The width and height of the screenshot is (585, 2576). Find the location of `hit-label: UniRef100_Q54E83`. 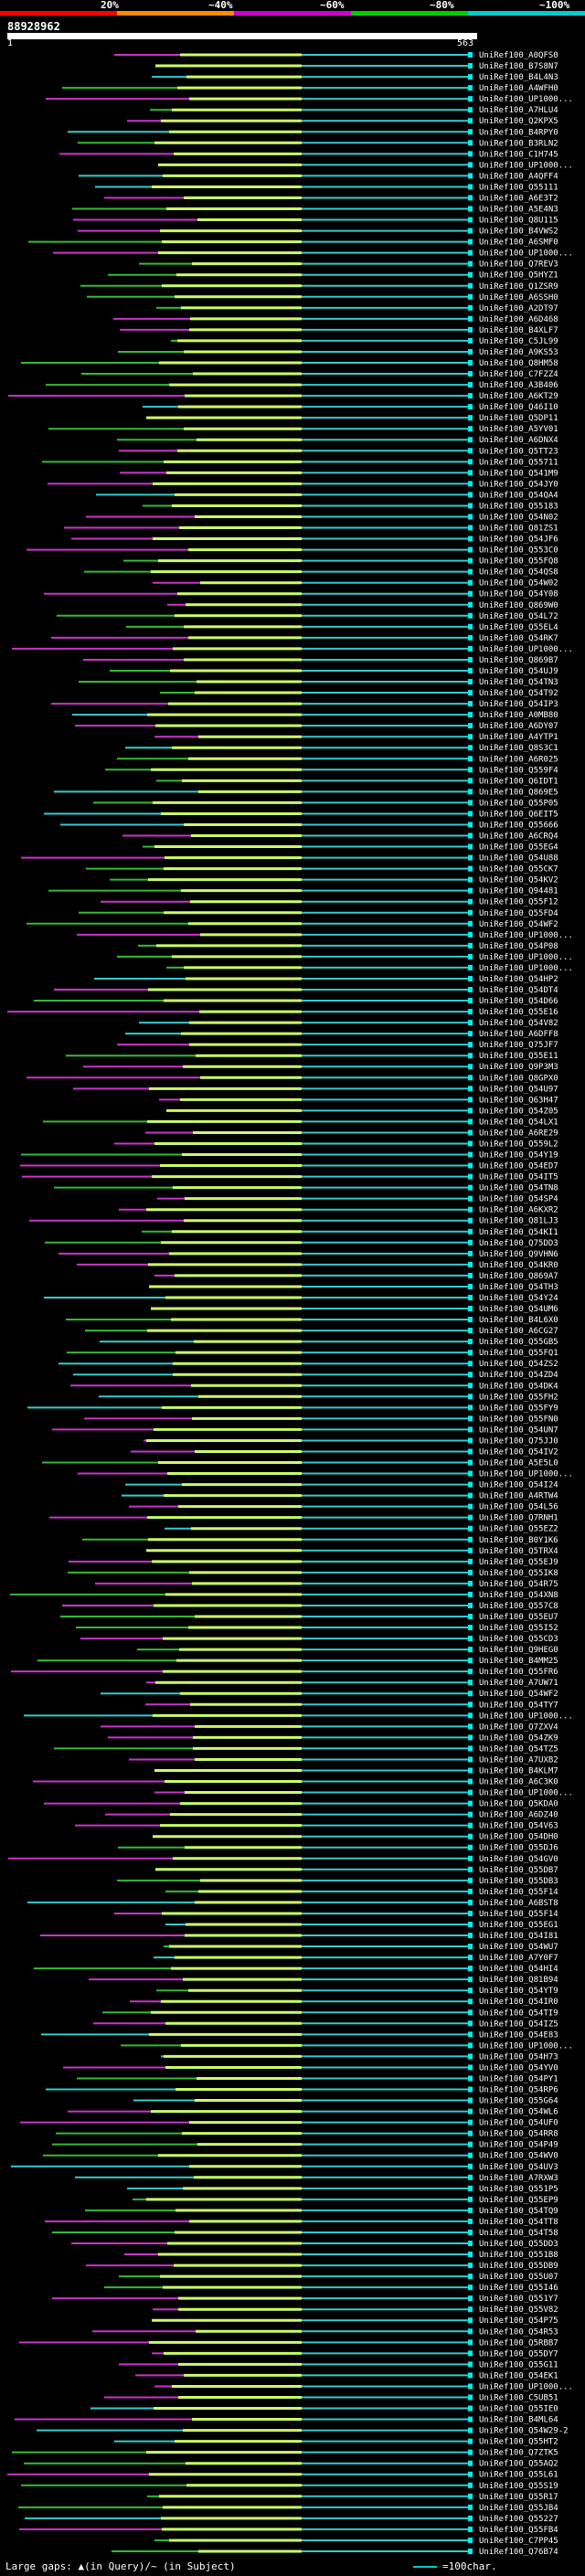

hit-label: UniRef100_Q54E83 is located at coordinates (518, 2035).